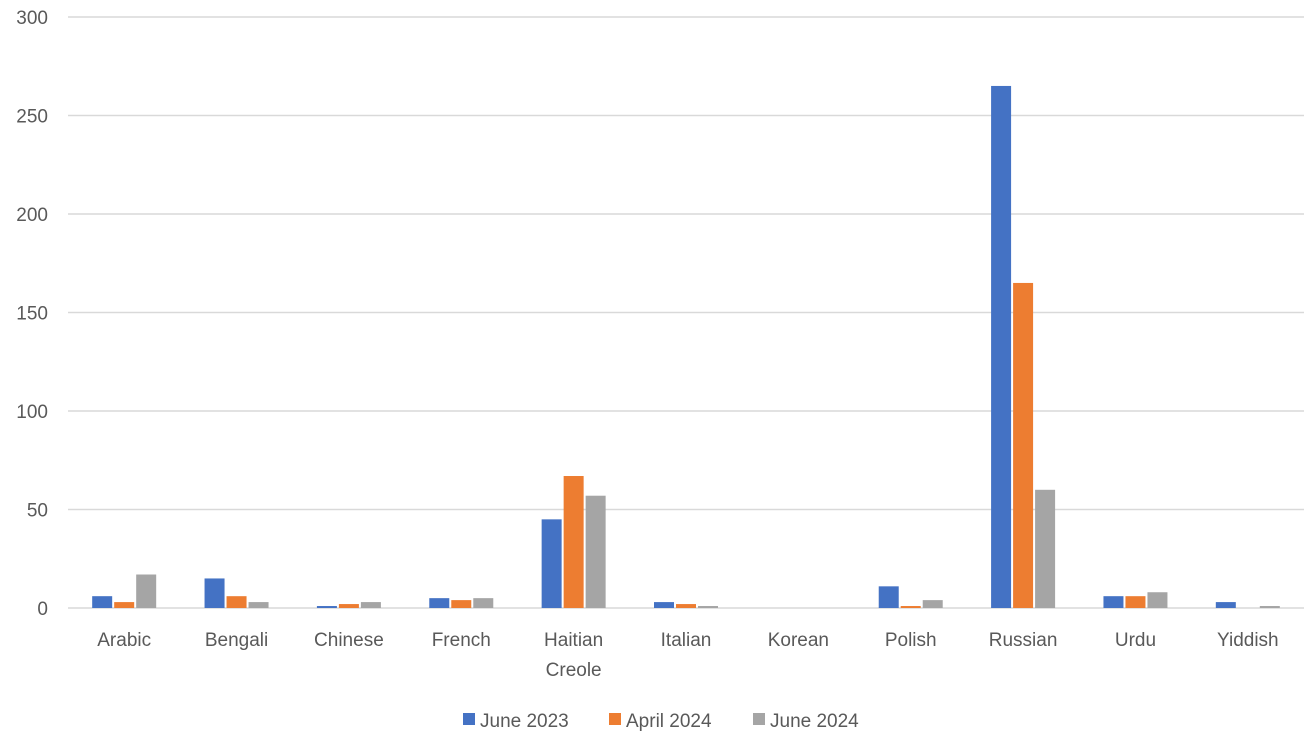  I want to click on legend-swatch-april-2024, so click(615, 719).